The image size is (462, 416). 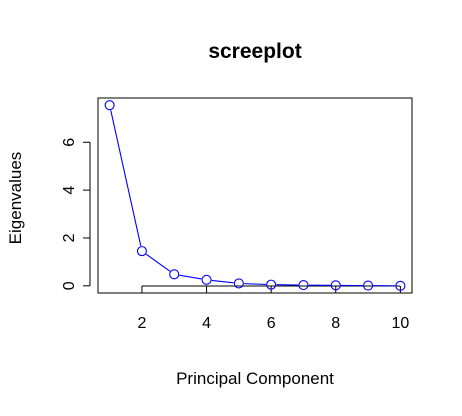 What do you see at coordinates (141, 323) in the screenshot?
I see `x-tick-label: 2` at bounding box center [141, 323].